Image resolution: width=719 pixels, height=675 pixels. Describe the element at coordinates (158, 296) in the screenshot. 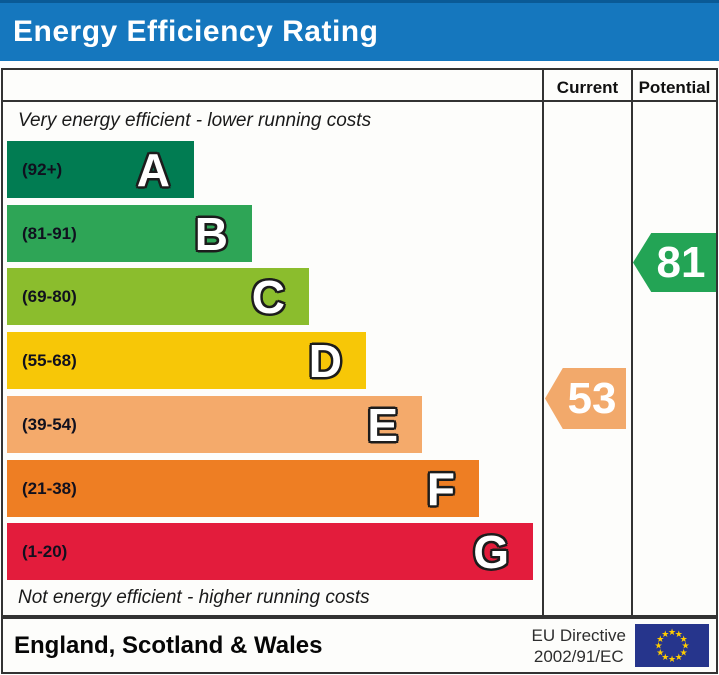

I see `rating-band-c: (69-80) C` at that location.